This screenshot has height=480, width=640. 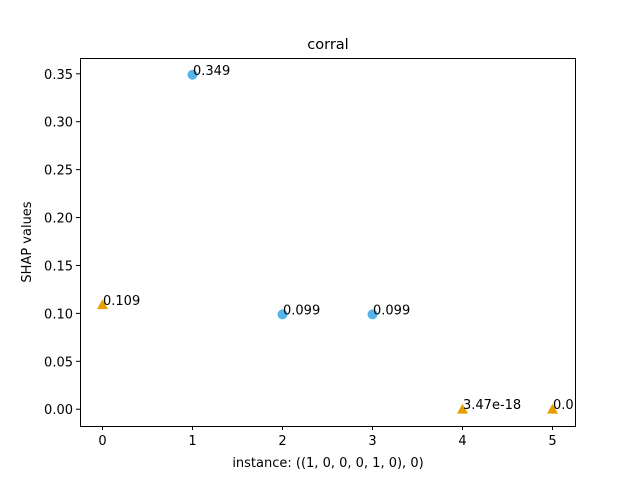 What do you see at coordinates (282, 441) in the screenshot?
I see `x-tick-label: 2` at bounding box center [282, 441].